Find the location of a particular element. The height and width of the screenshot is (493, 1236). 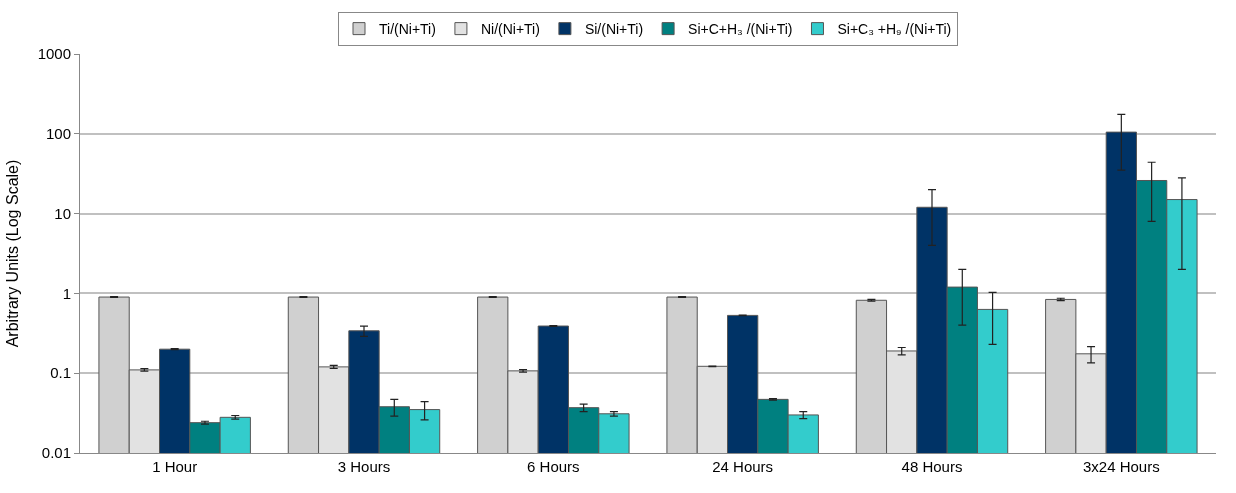

y-tick-label: 0.1 is located at coordinates (60, 373).